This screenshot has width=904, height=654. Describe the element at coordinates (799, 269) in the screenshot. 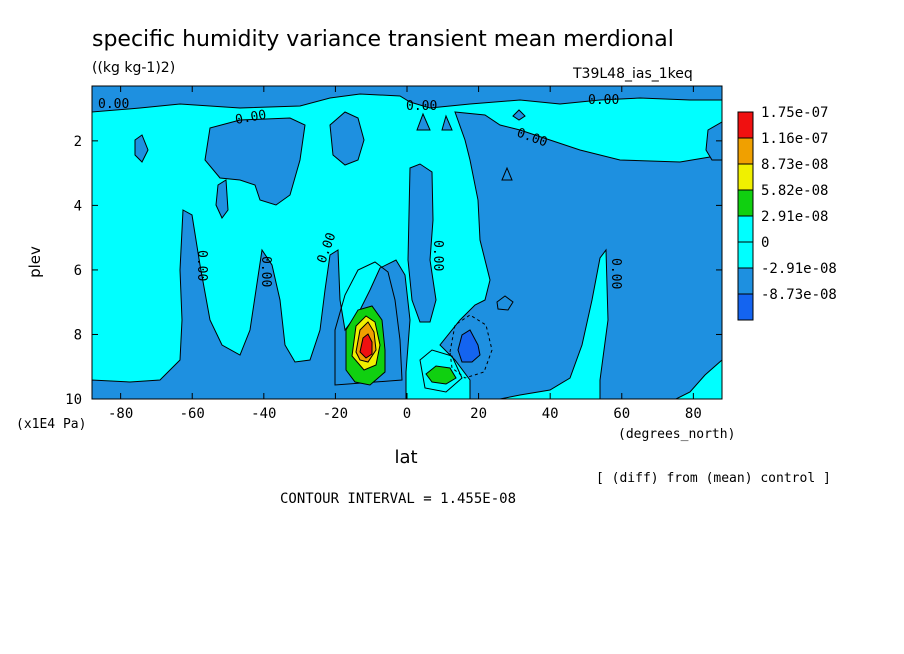

I see `legend-label: -2.91e-08` at that location.